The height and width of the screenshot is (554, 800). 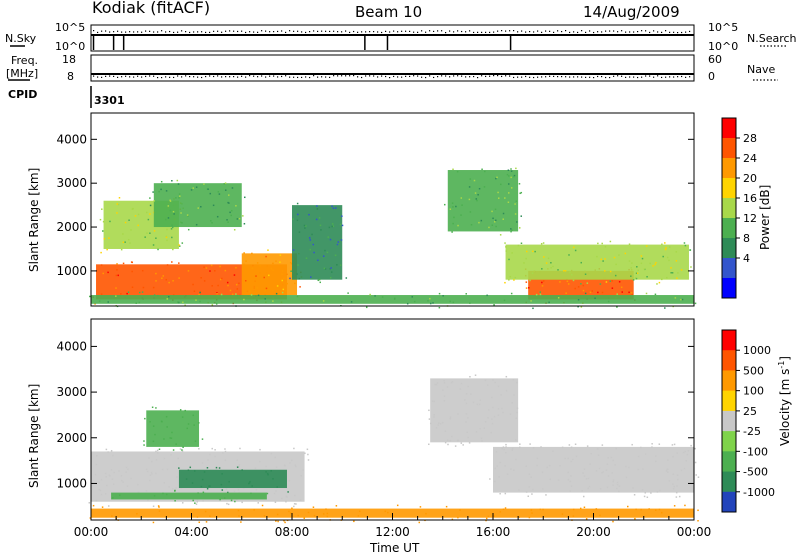 I want to click on nave-label: Nave, so click(x=761, y=69).